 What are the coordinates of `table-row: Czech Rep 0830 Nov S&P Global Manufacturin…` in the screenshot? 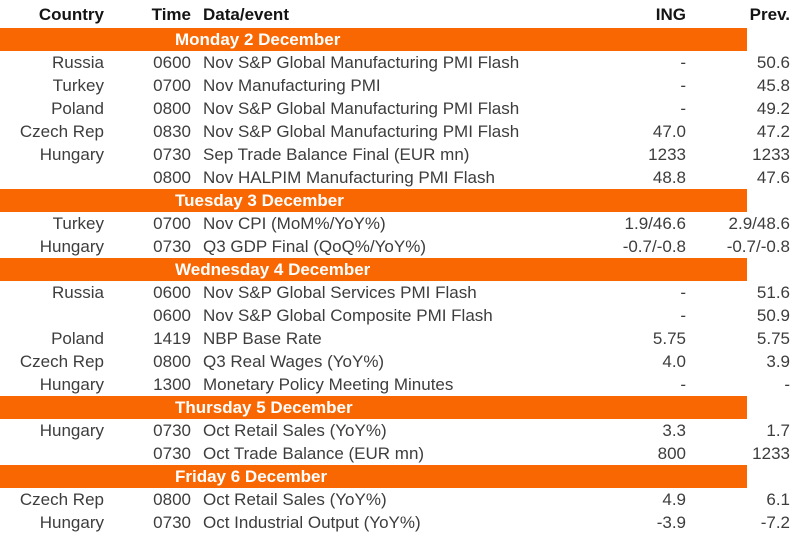 It's located at (400, 131).